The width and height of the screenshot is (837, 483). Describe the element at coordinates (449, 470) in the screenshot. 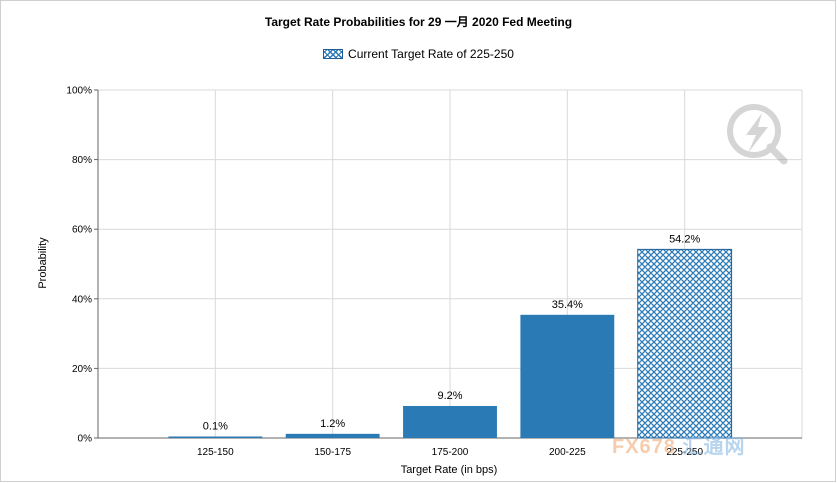

I see `x-axis-label: Target Rate (in bps)` at that location.